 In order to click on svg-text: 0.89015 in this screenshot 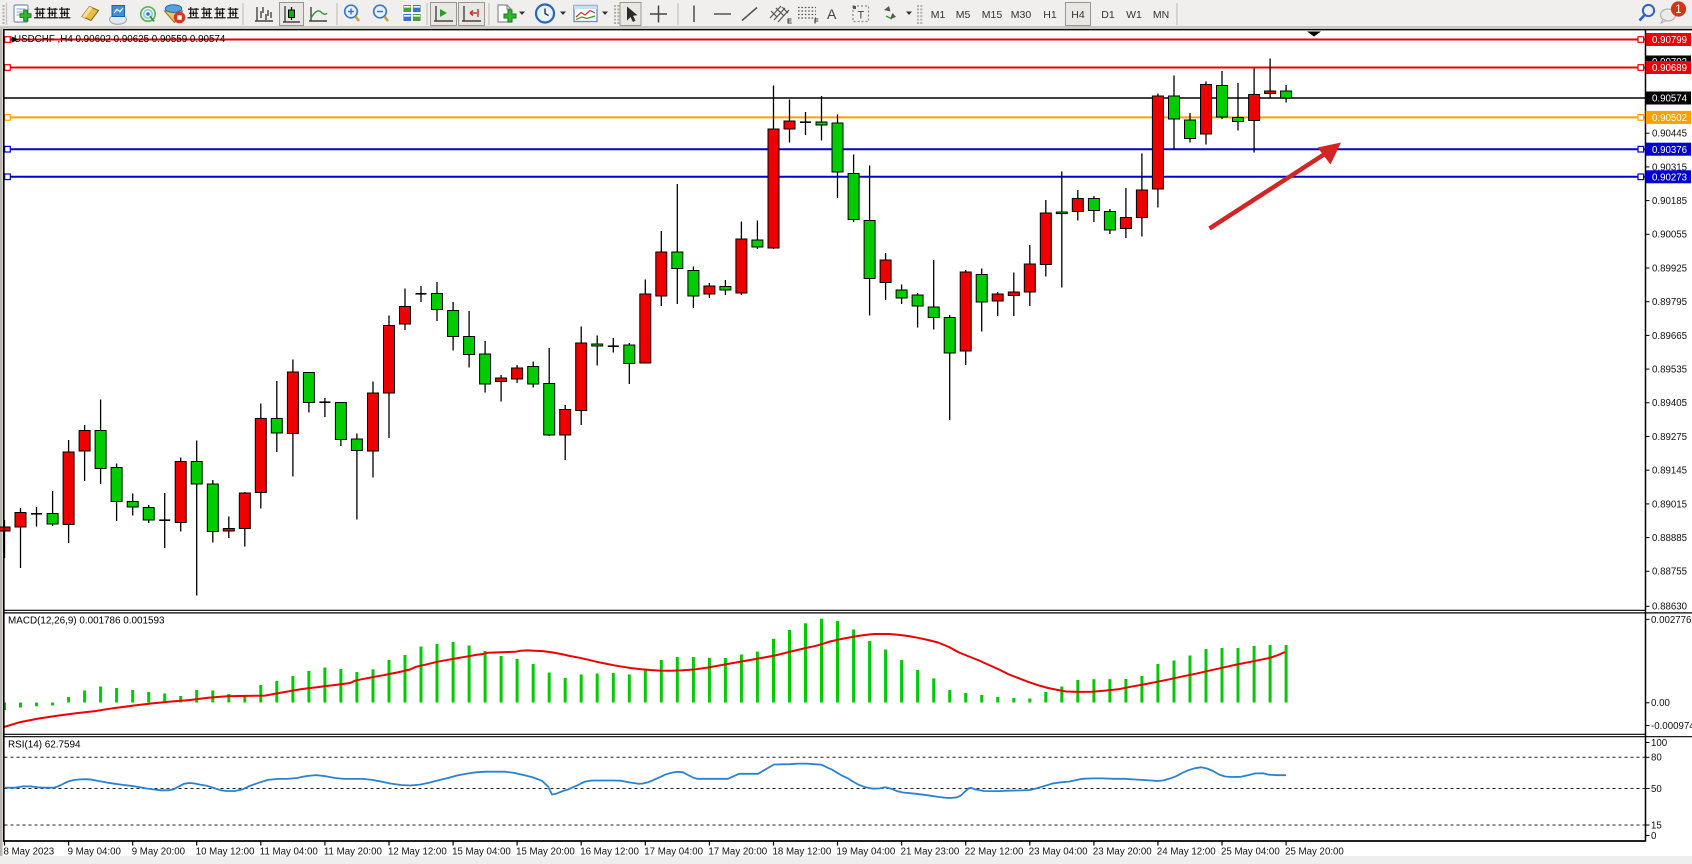, I will do `click(1669, 504)`.